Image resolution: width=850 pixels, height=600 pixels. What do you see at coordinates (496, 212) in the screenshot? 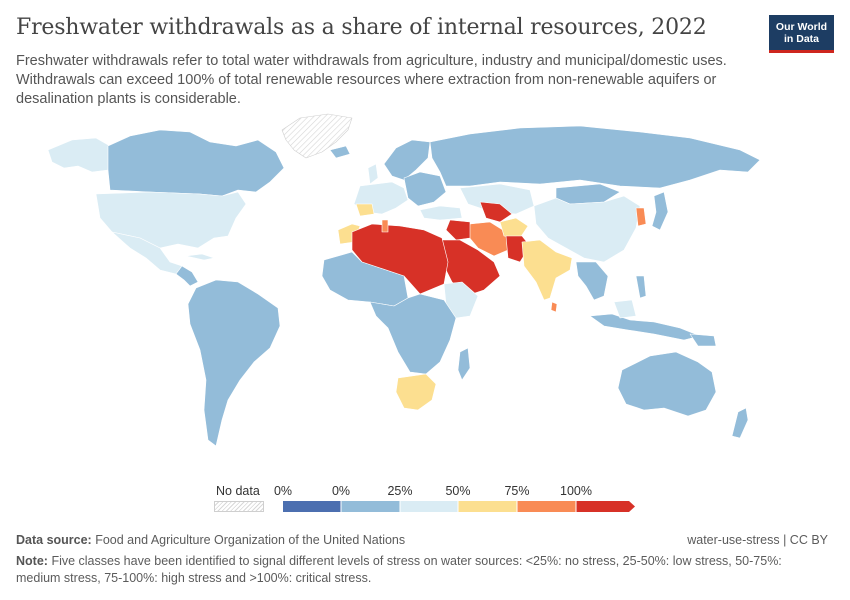
I see `region-uzbekistan` at bounding box center [496, 212].